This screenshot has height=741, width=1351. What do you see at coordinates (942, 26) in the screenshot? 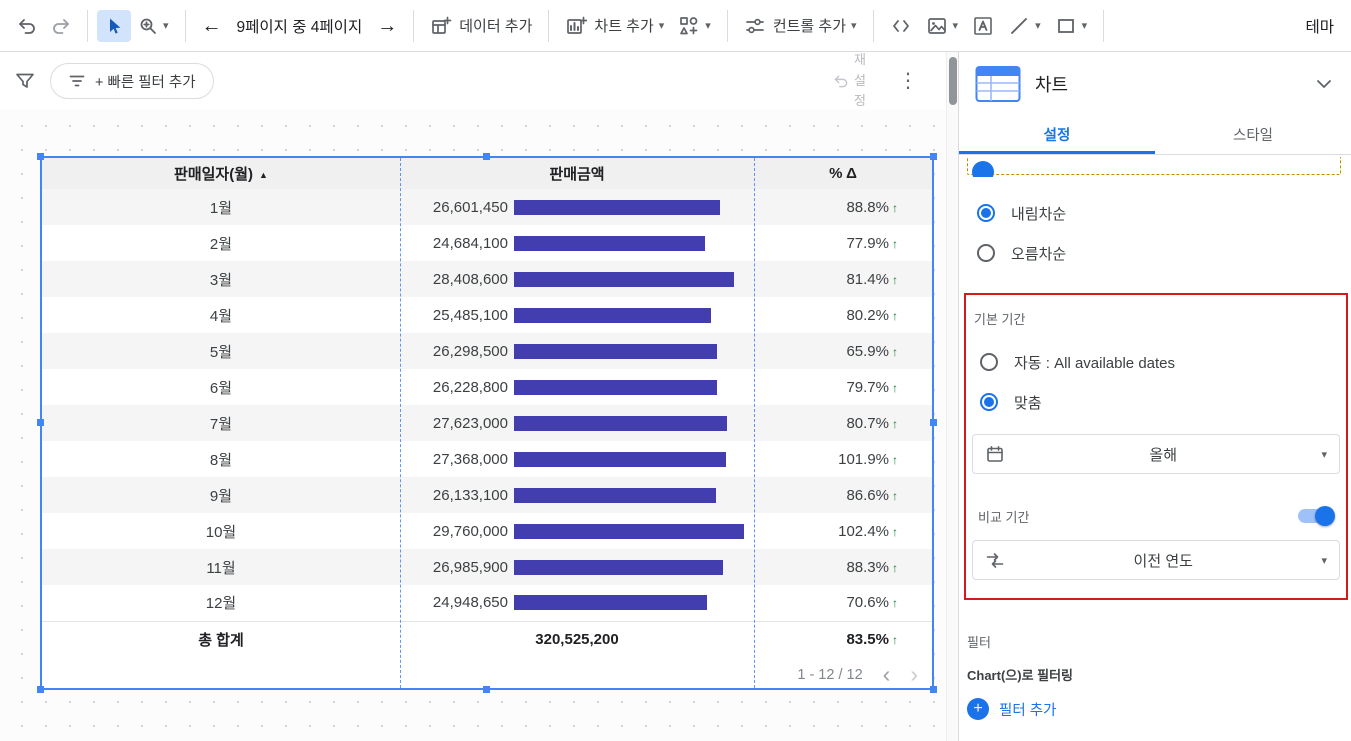
I see `add-image-button: ▾` at bounding box center [942, 26].